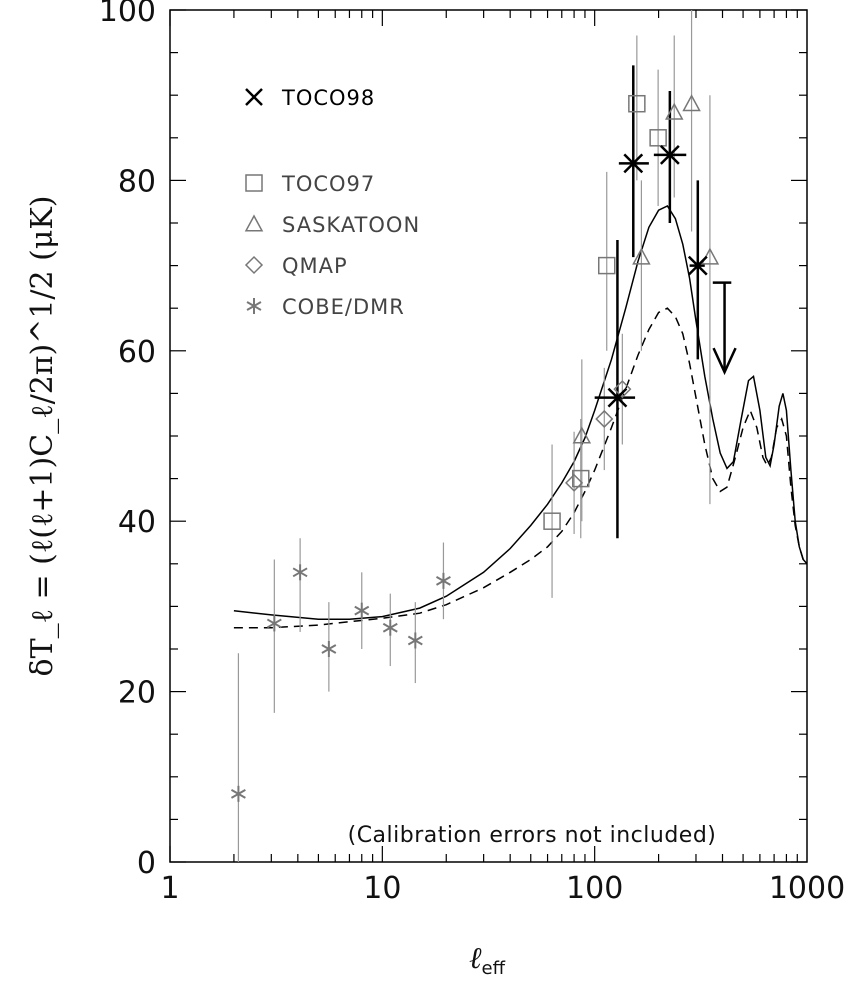 The image size is (856, 982). What do you see at coordinates (127, 14) in the screenshot?
I see `y-tick-label: 100` at bounding box center [127, 14].